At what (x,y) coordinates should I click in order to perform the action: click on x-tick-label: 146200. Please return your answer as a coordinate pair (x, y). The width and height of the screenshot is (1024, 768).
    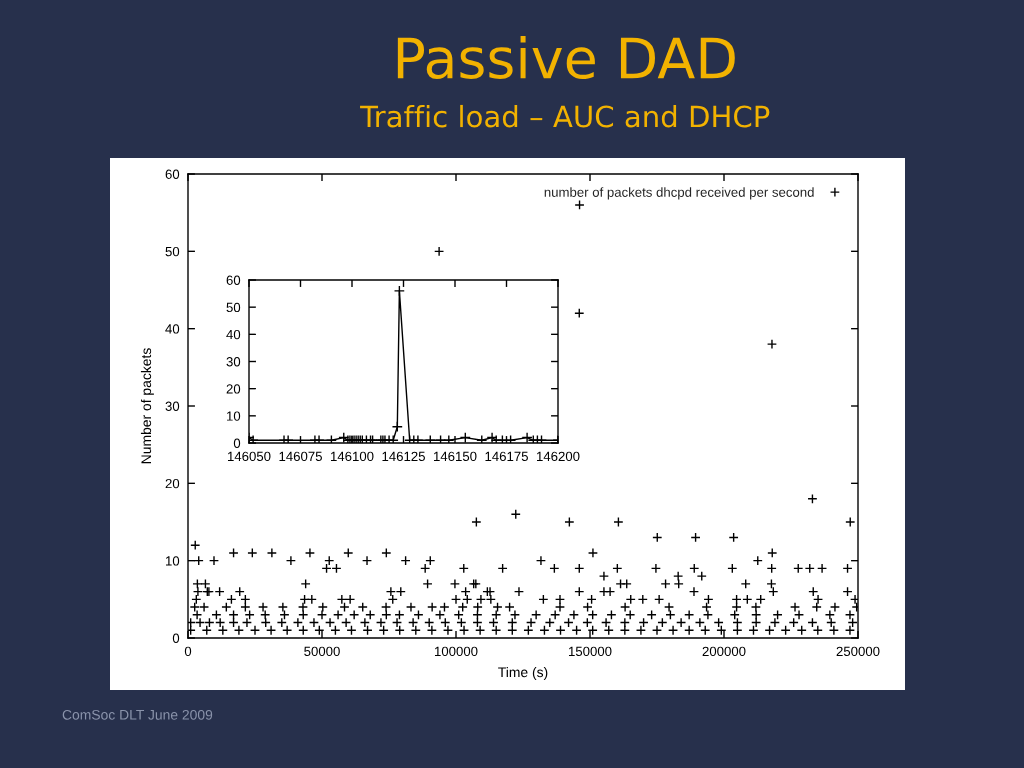
    Looking at the image, I should click on (558, 456).